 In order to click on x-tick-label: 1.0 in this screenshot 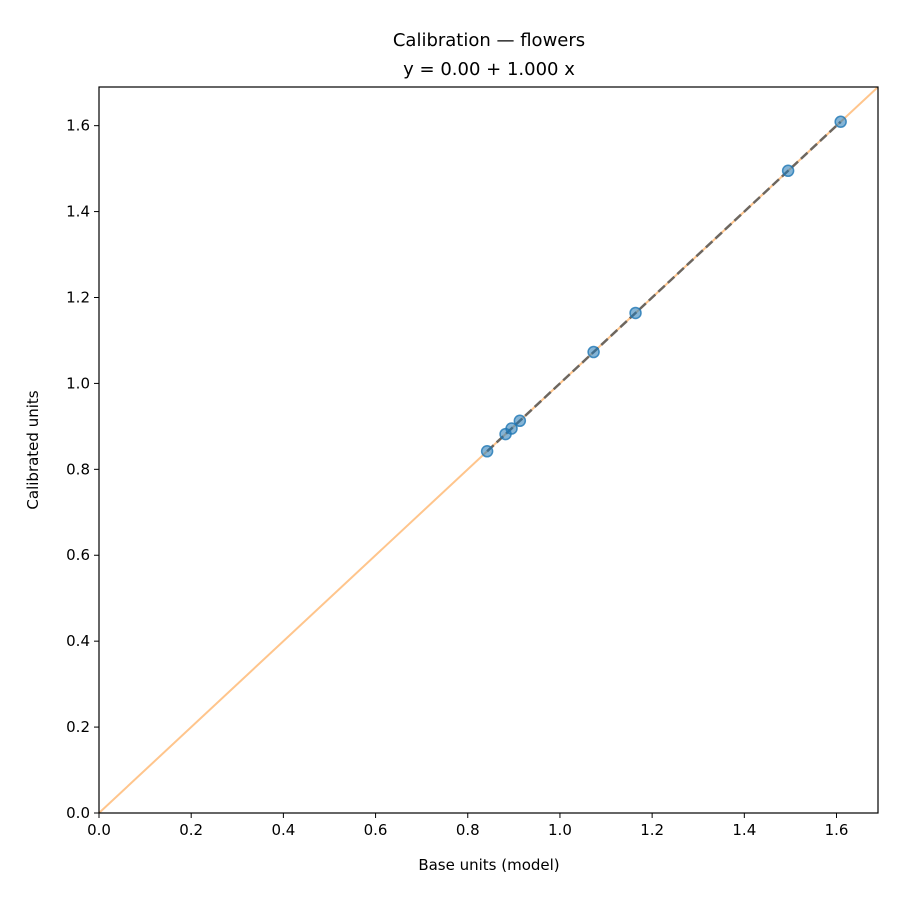, I will do `click(560, 830)`.